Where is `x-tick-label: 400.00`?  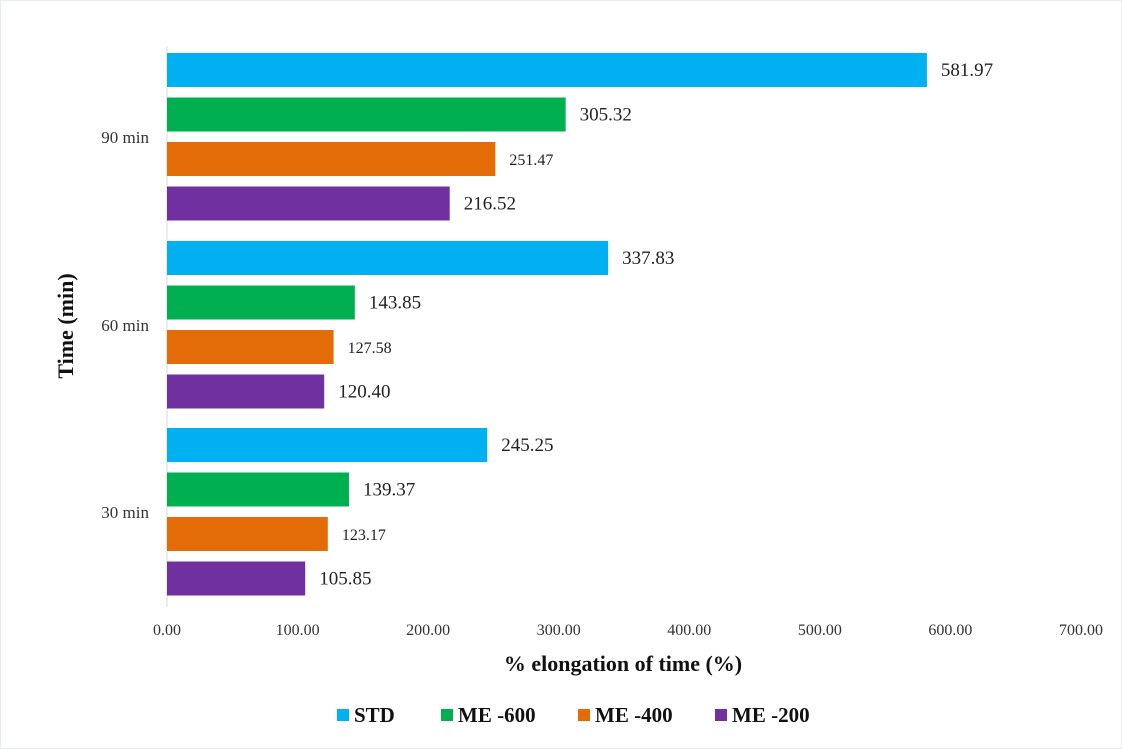 x-tick-label: 400.00 is located at coordinates (689, 630).